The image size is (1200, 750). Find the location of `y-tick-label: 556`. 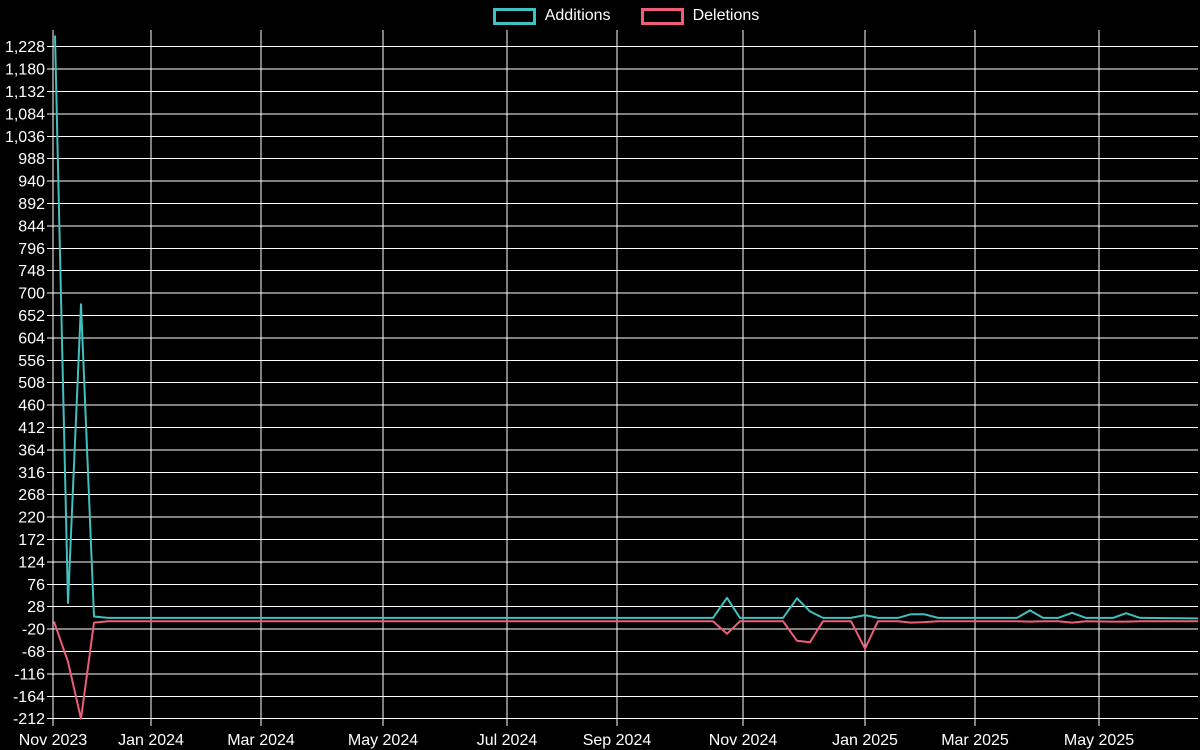

y-tick-label: 556 is located at coordinates (31, 361).